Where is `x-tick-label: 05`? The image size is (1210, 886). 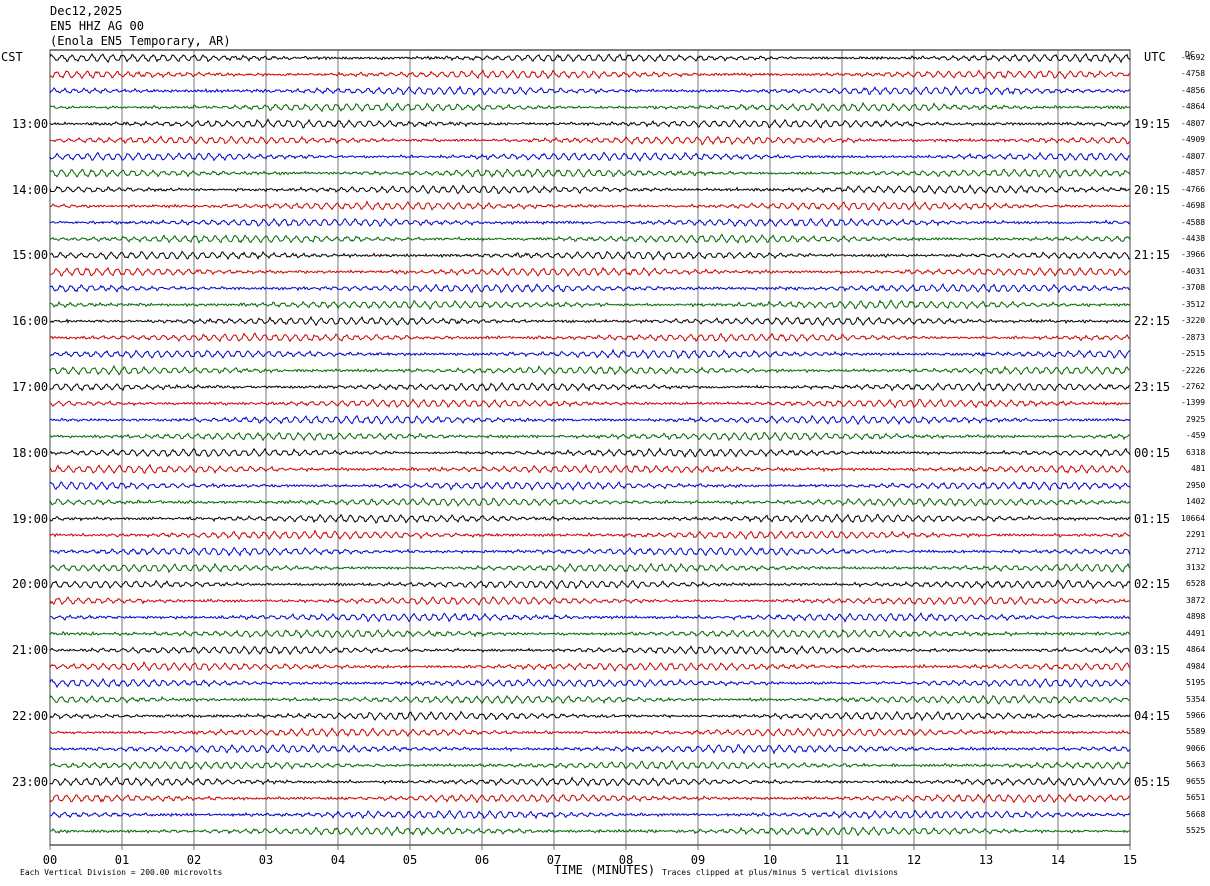
x-tick-label: 05 is located at coordinates (410, 860).